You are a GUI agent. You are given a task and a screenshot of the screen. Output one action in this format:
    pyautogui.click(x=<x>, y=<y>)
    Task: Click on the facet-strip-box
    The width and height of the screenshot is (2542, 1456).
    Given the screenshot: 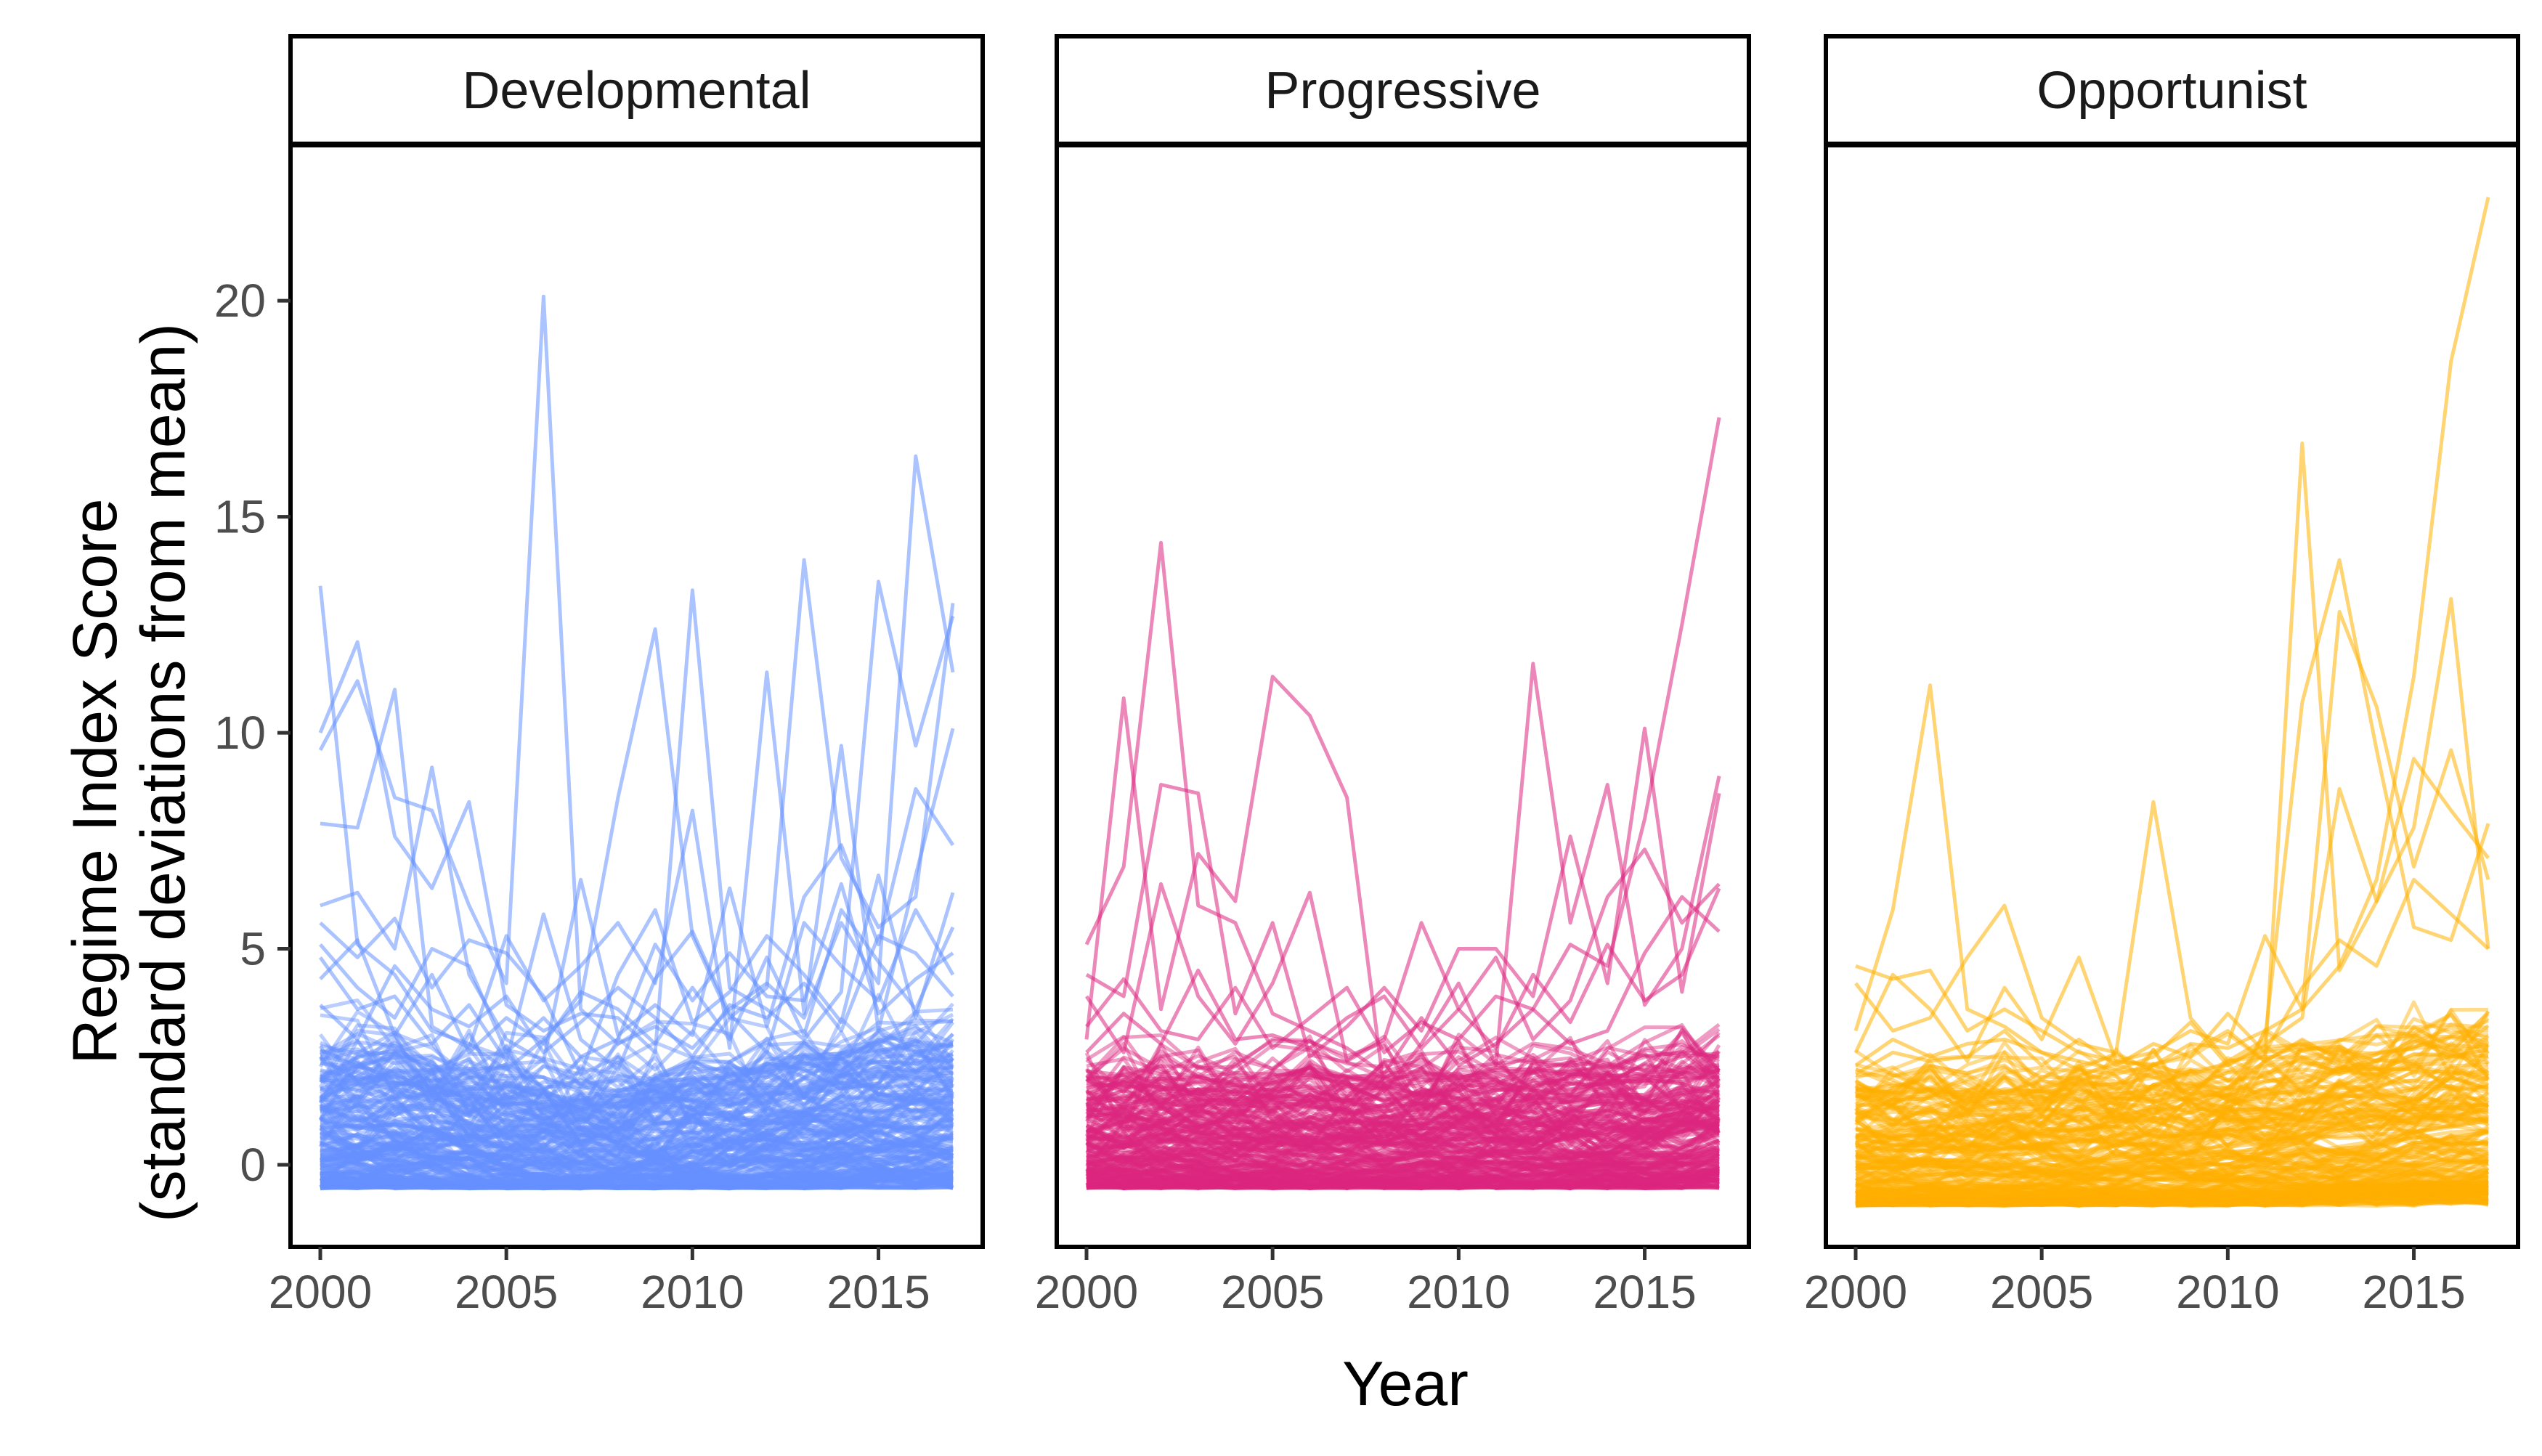 What is the action you would take?
    pyautogui.click(x=1403, y=90)
    